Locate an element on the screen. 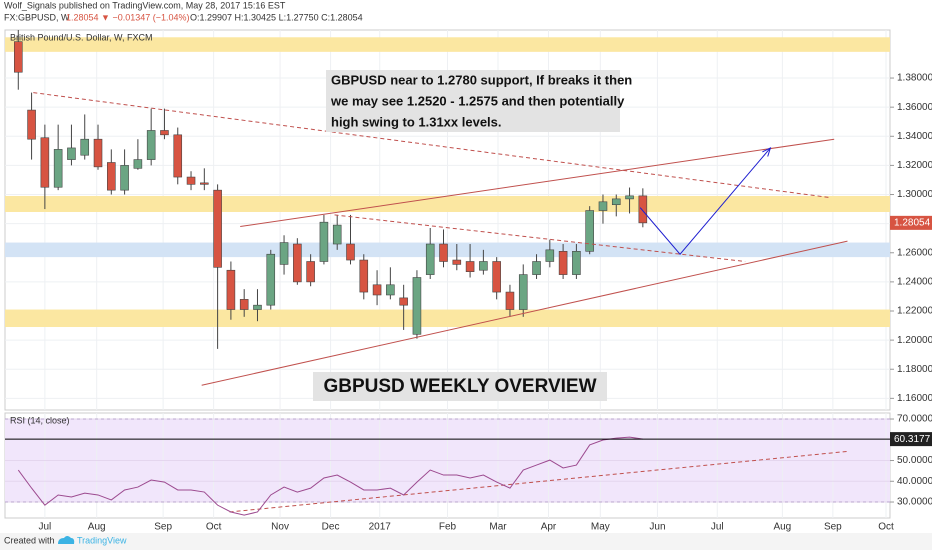  headline-box is located at coordinates (460, 386).